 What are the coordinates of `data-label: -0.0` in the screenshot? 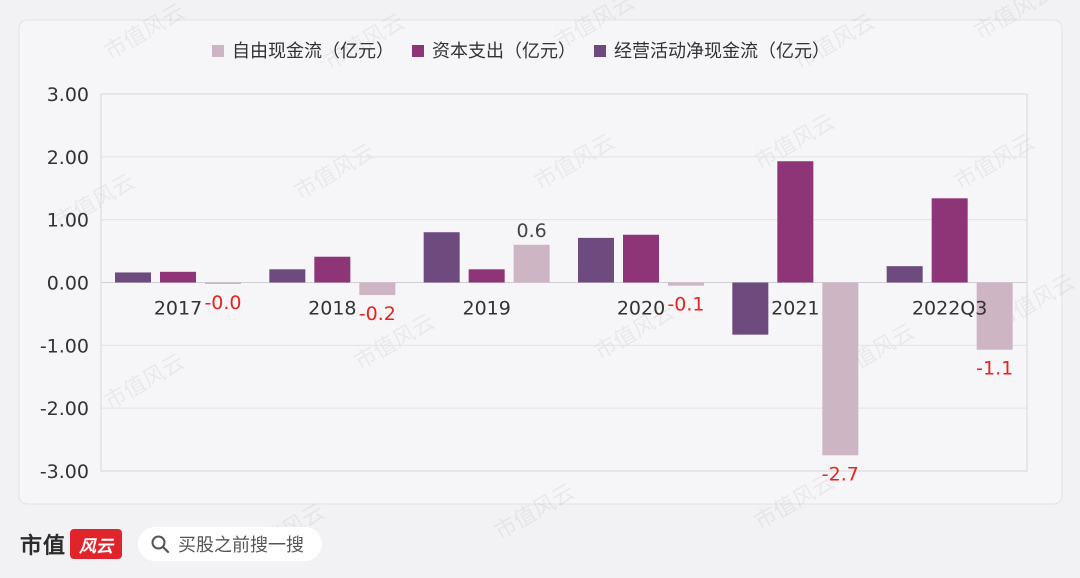 It's located at (222, 303).